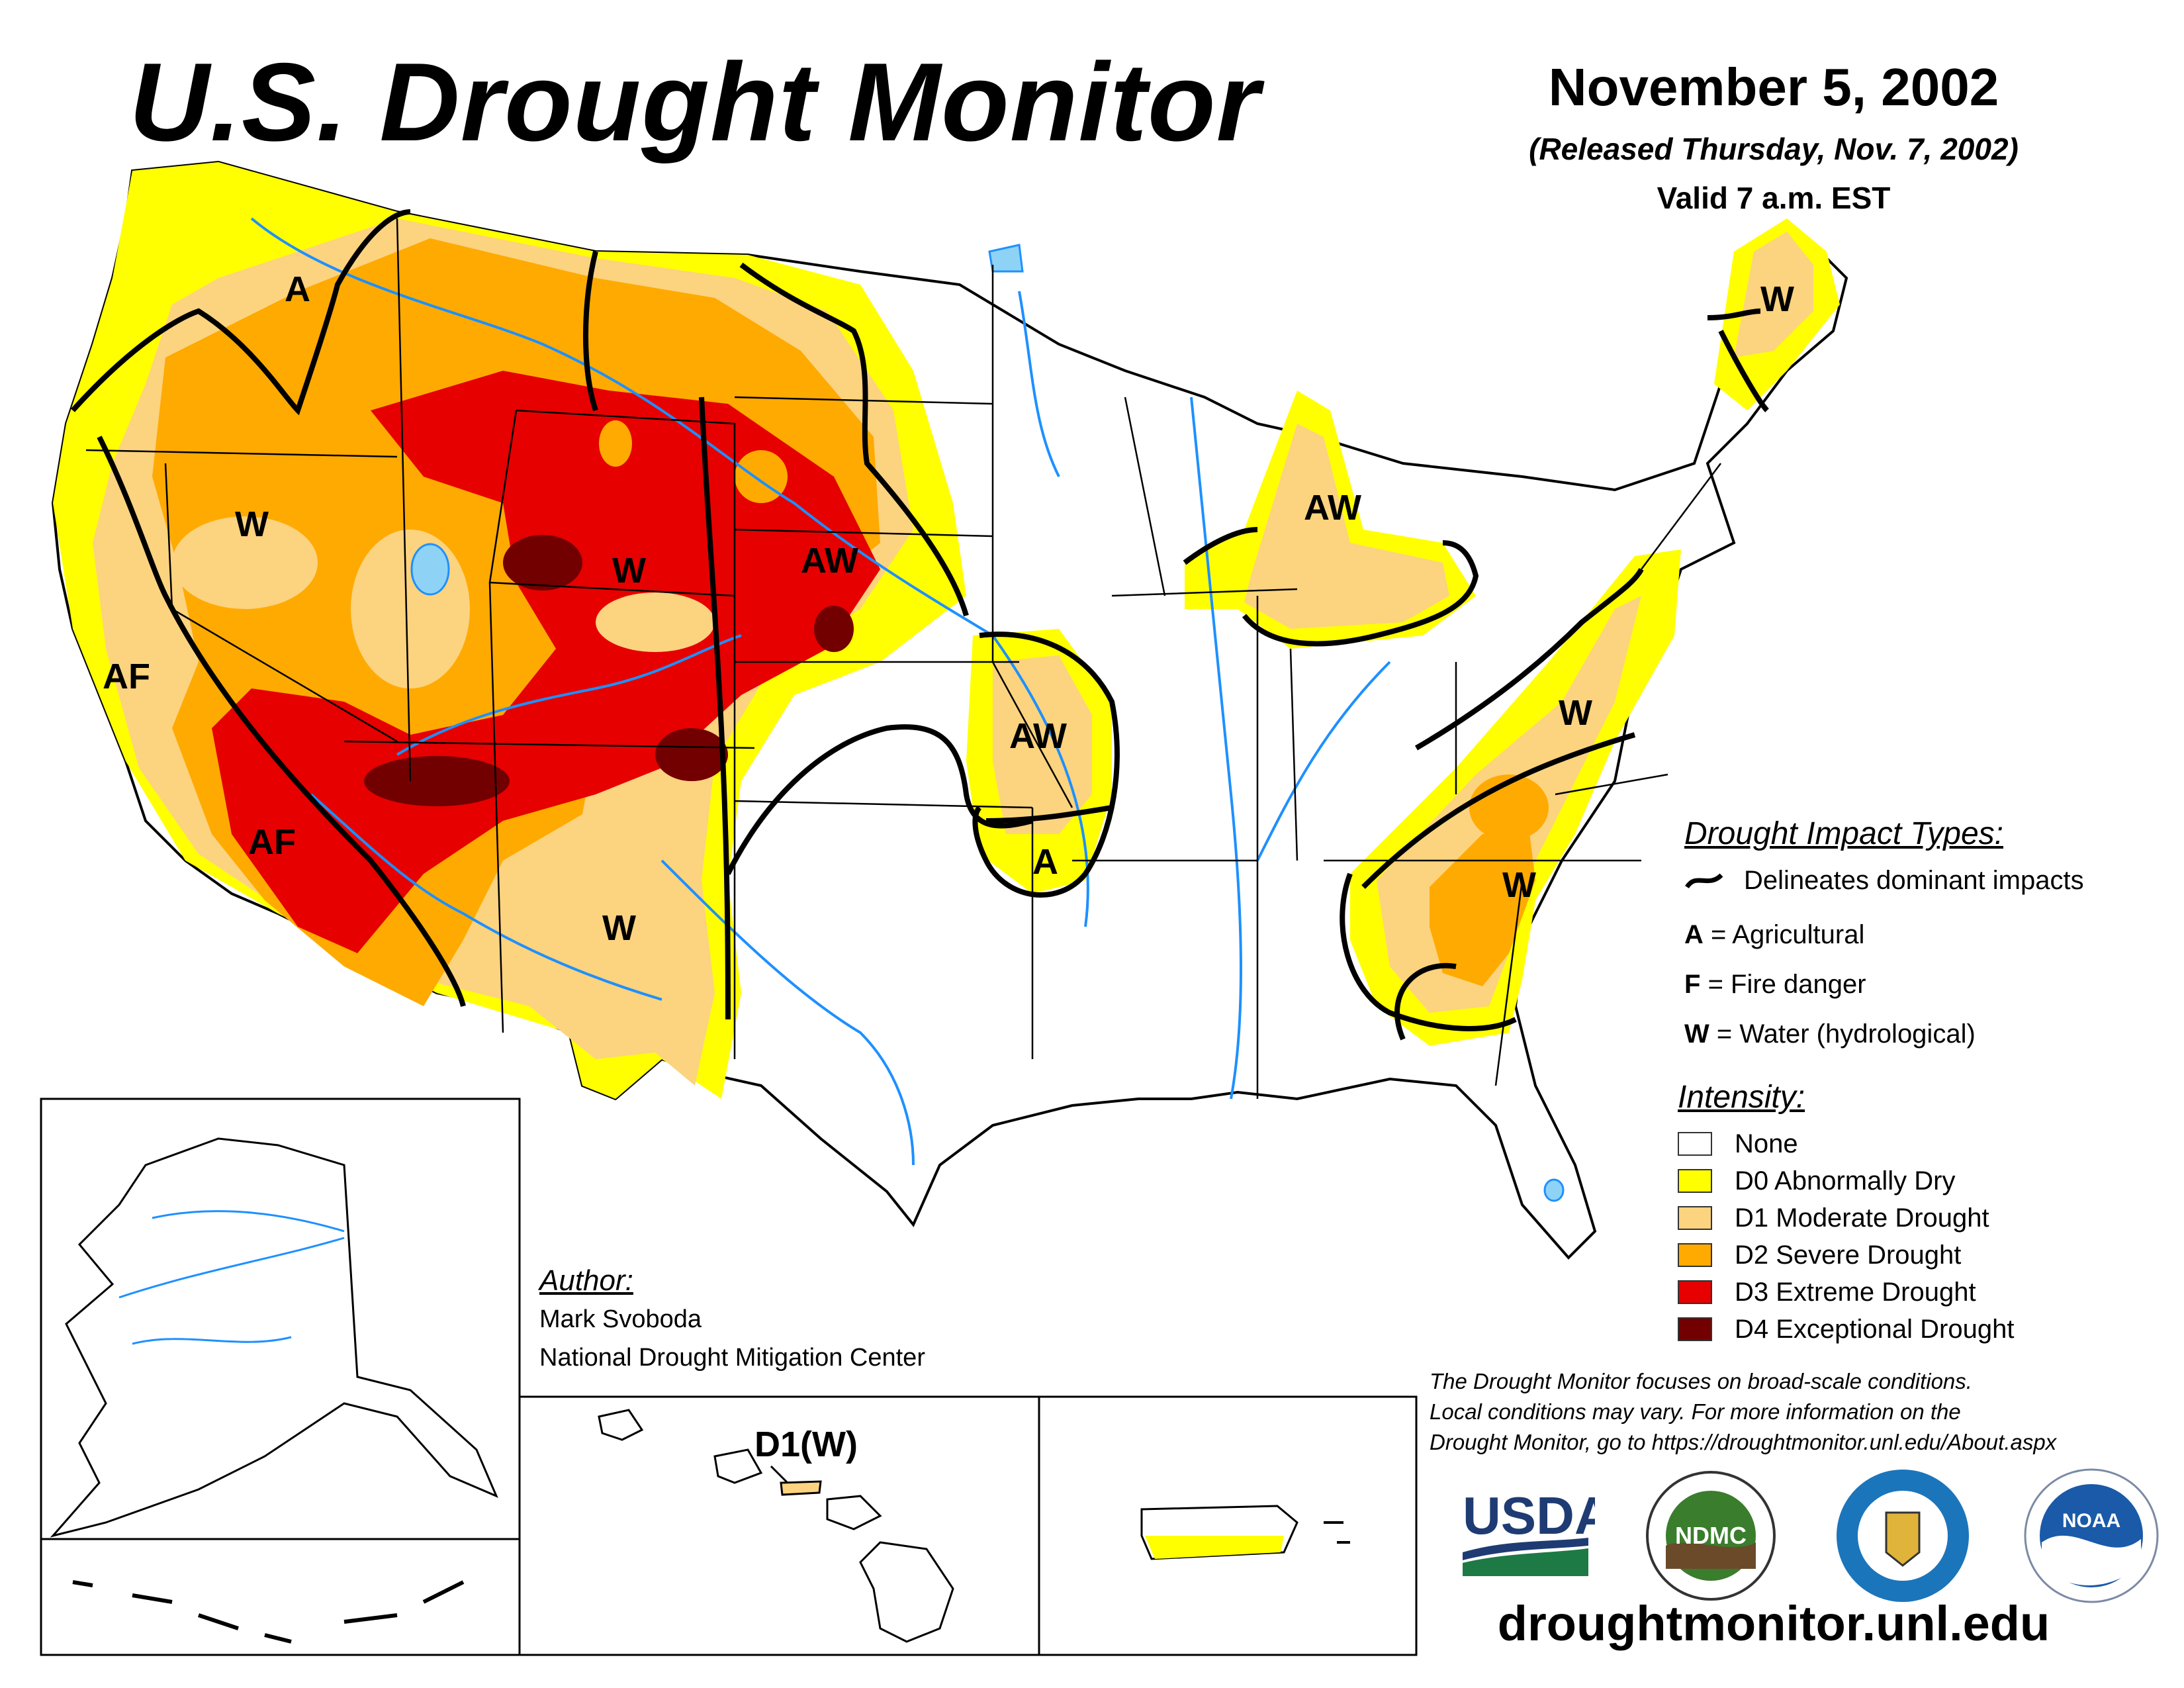  What do you see at coordinates (437, 781) in the screenshot?
I see `d4-az` at bounding box center [437, 781].